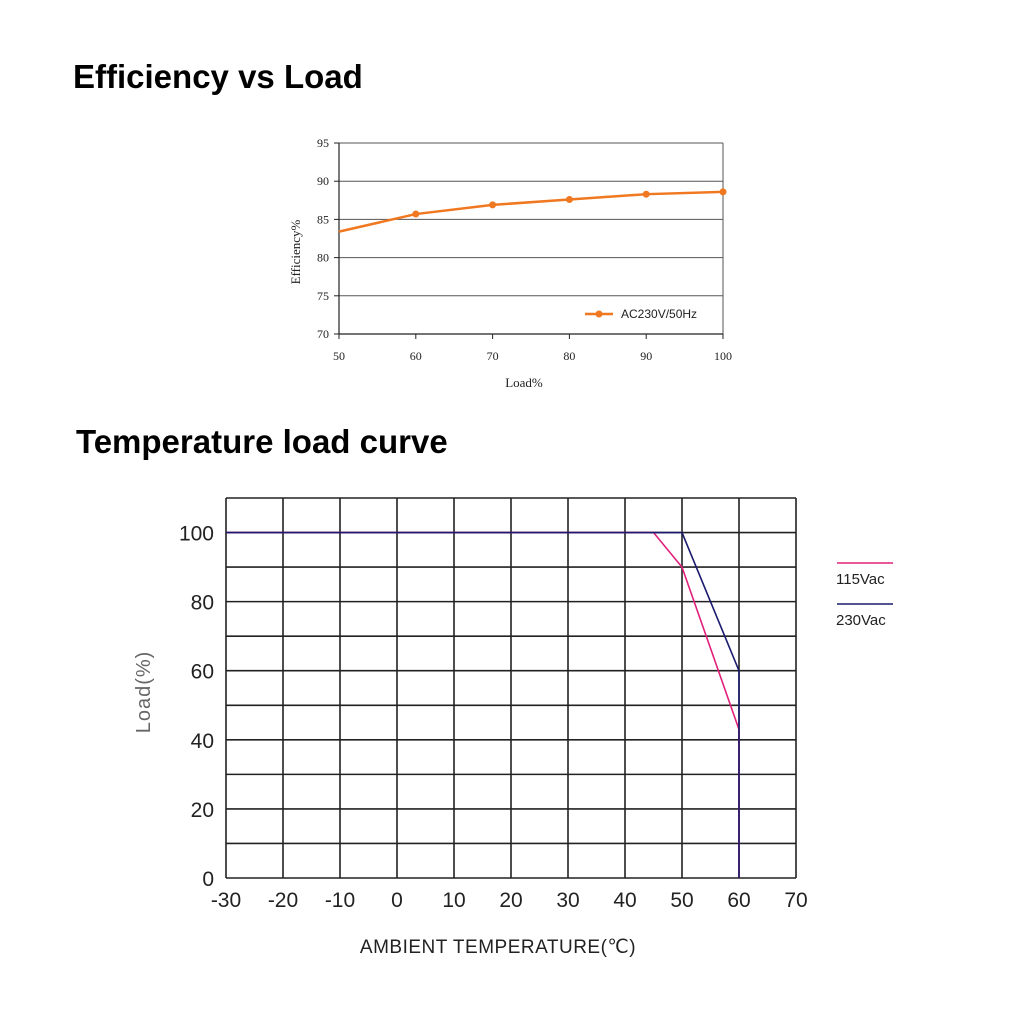 This screenshot has width=1024, height=1024. What do you see at coordinates (323, 334) in the screenshot?
I see `y-tick-label: 70` at bounding box center [323, 334].